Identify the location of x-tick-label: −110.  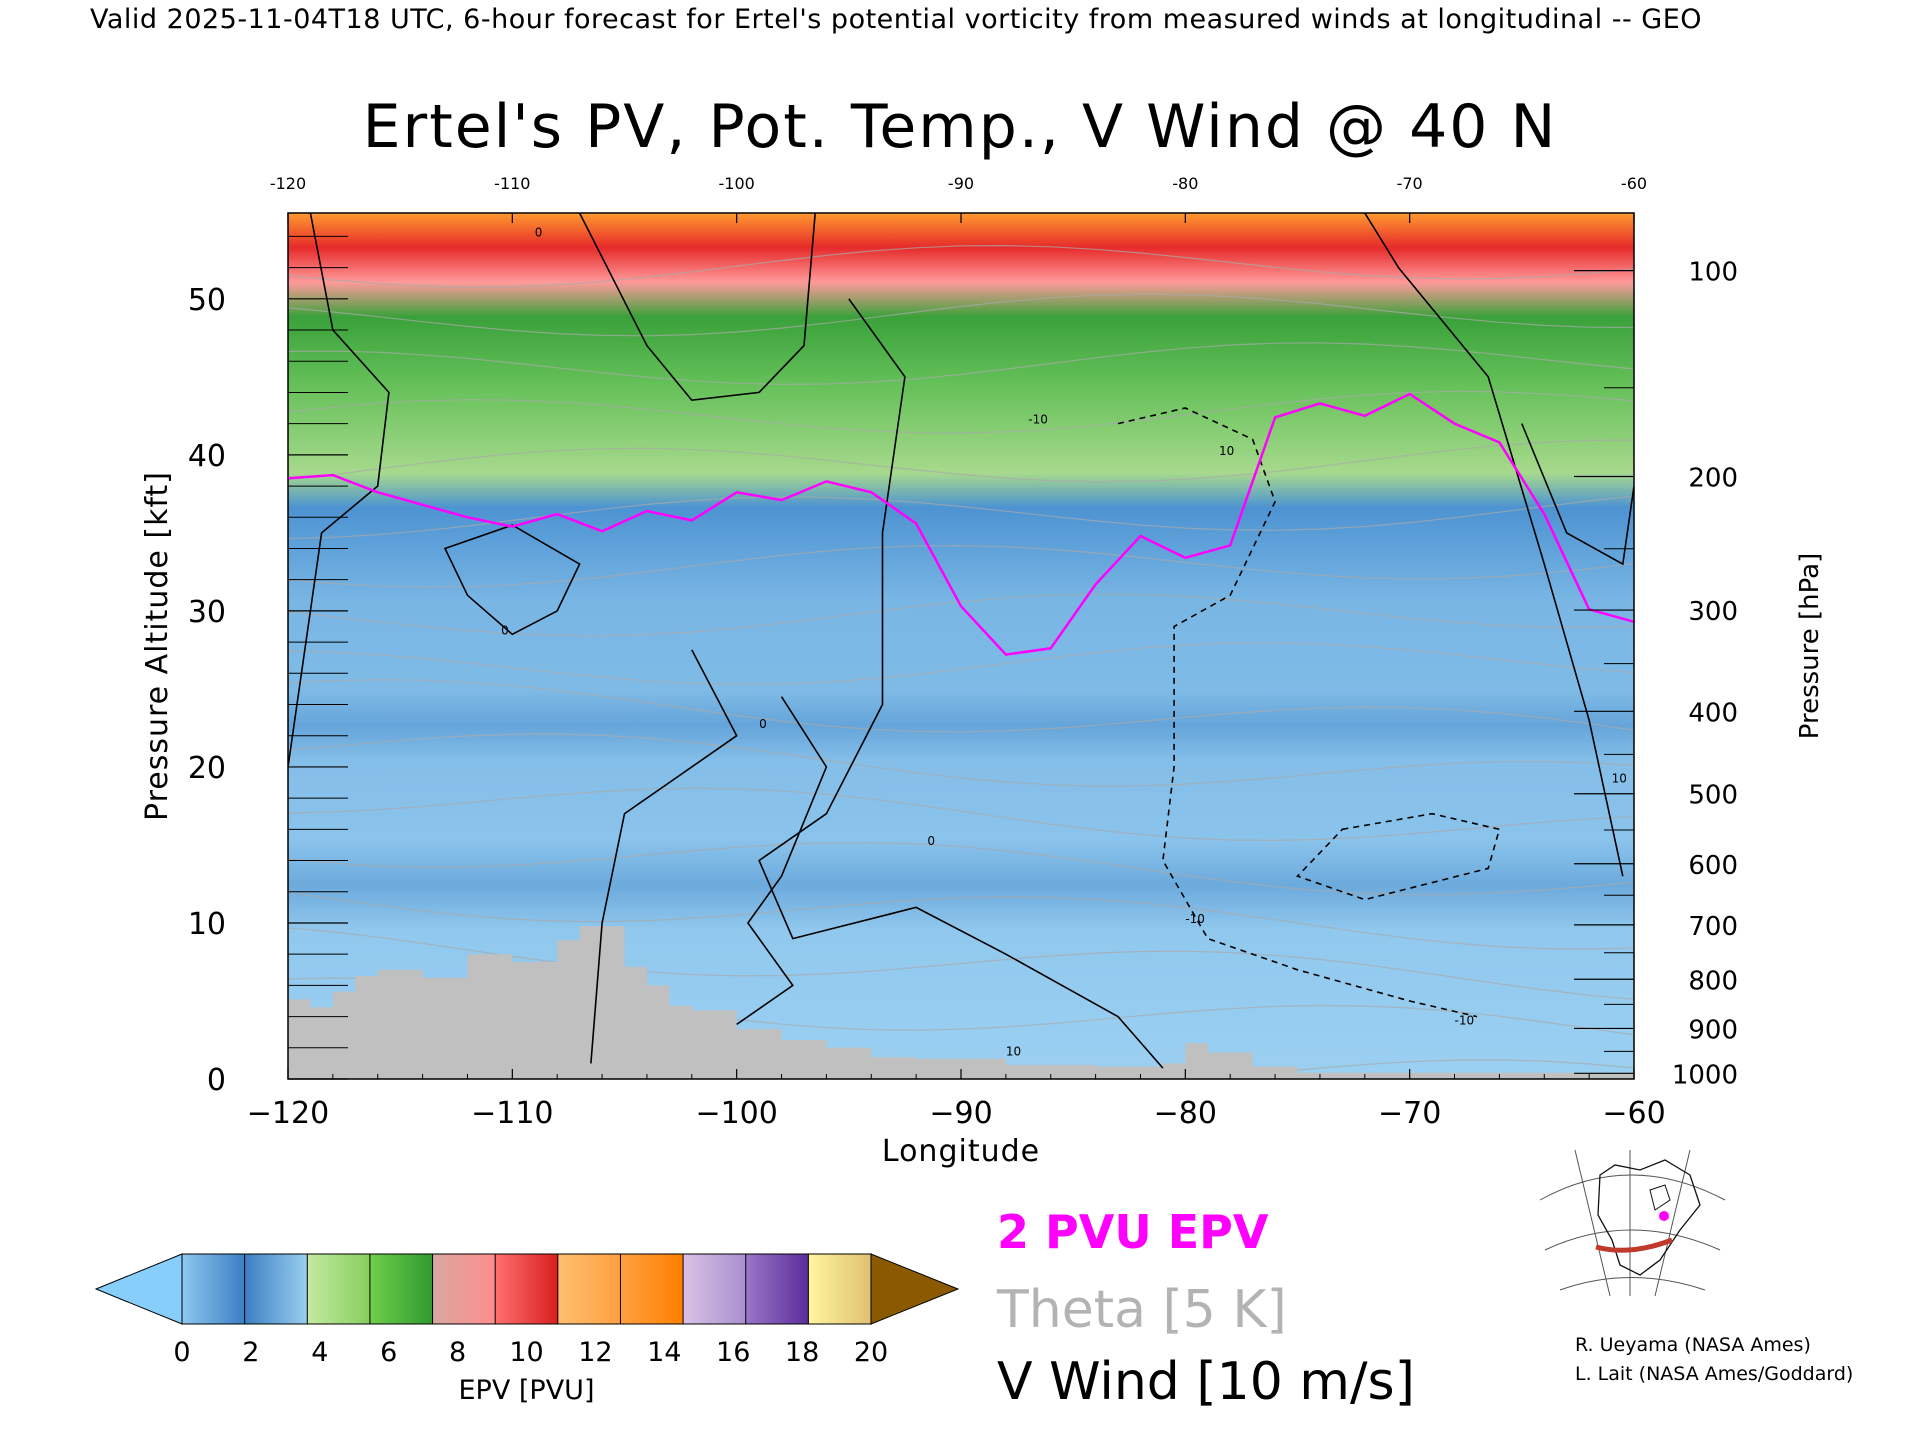
(512, 1113).